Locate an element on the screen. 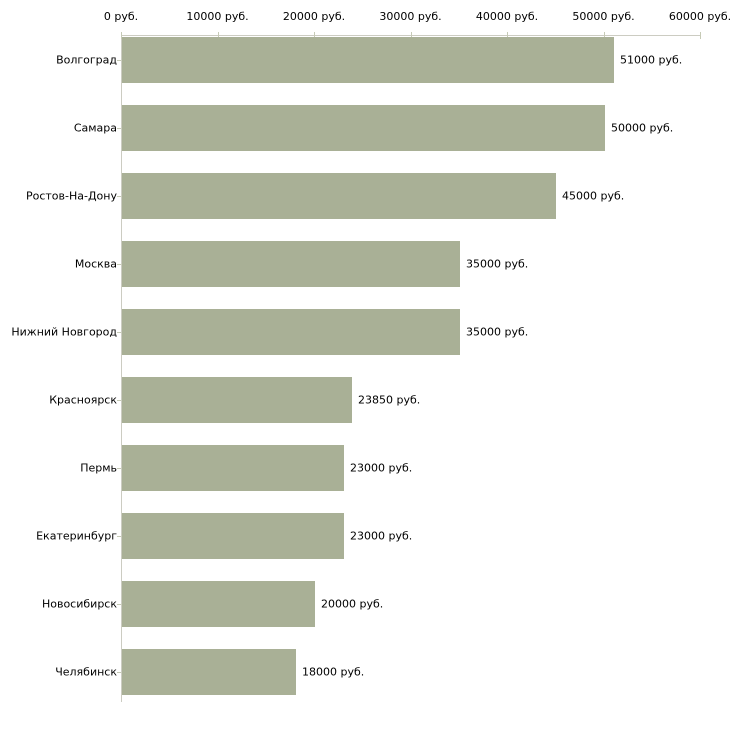 The width and height of the screenshot is (730, 730). category-label: Нижний Новгород is located at coordinates (64, 332).